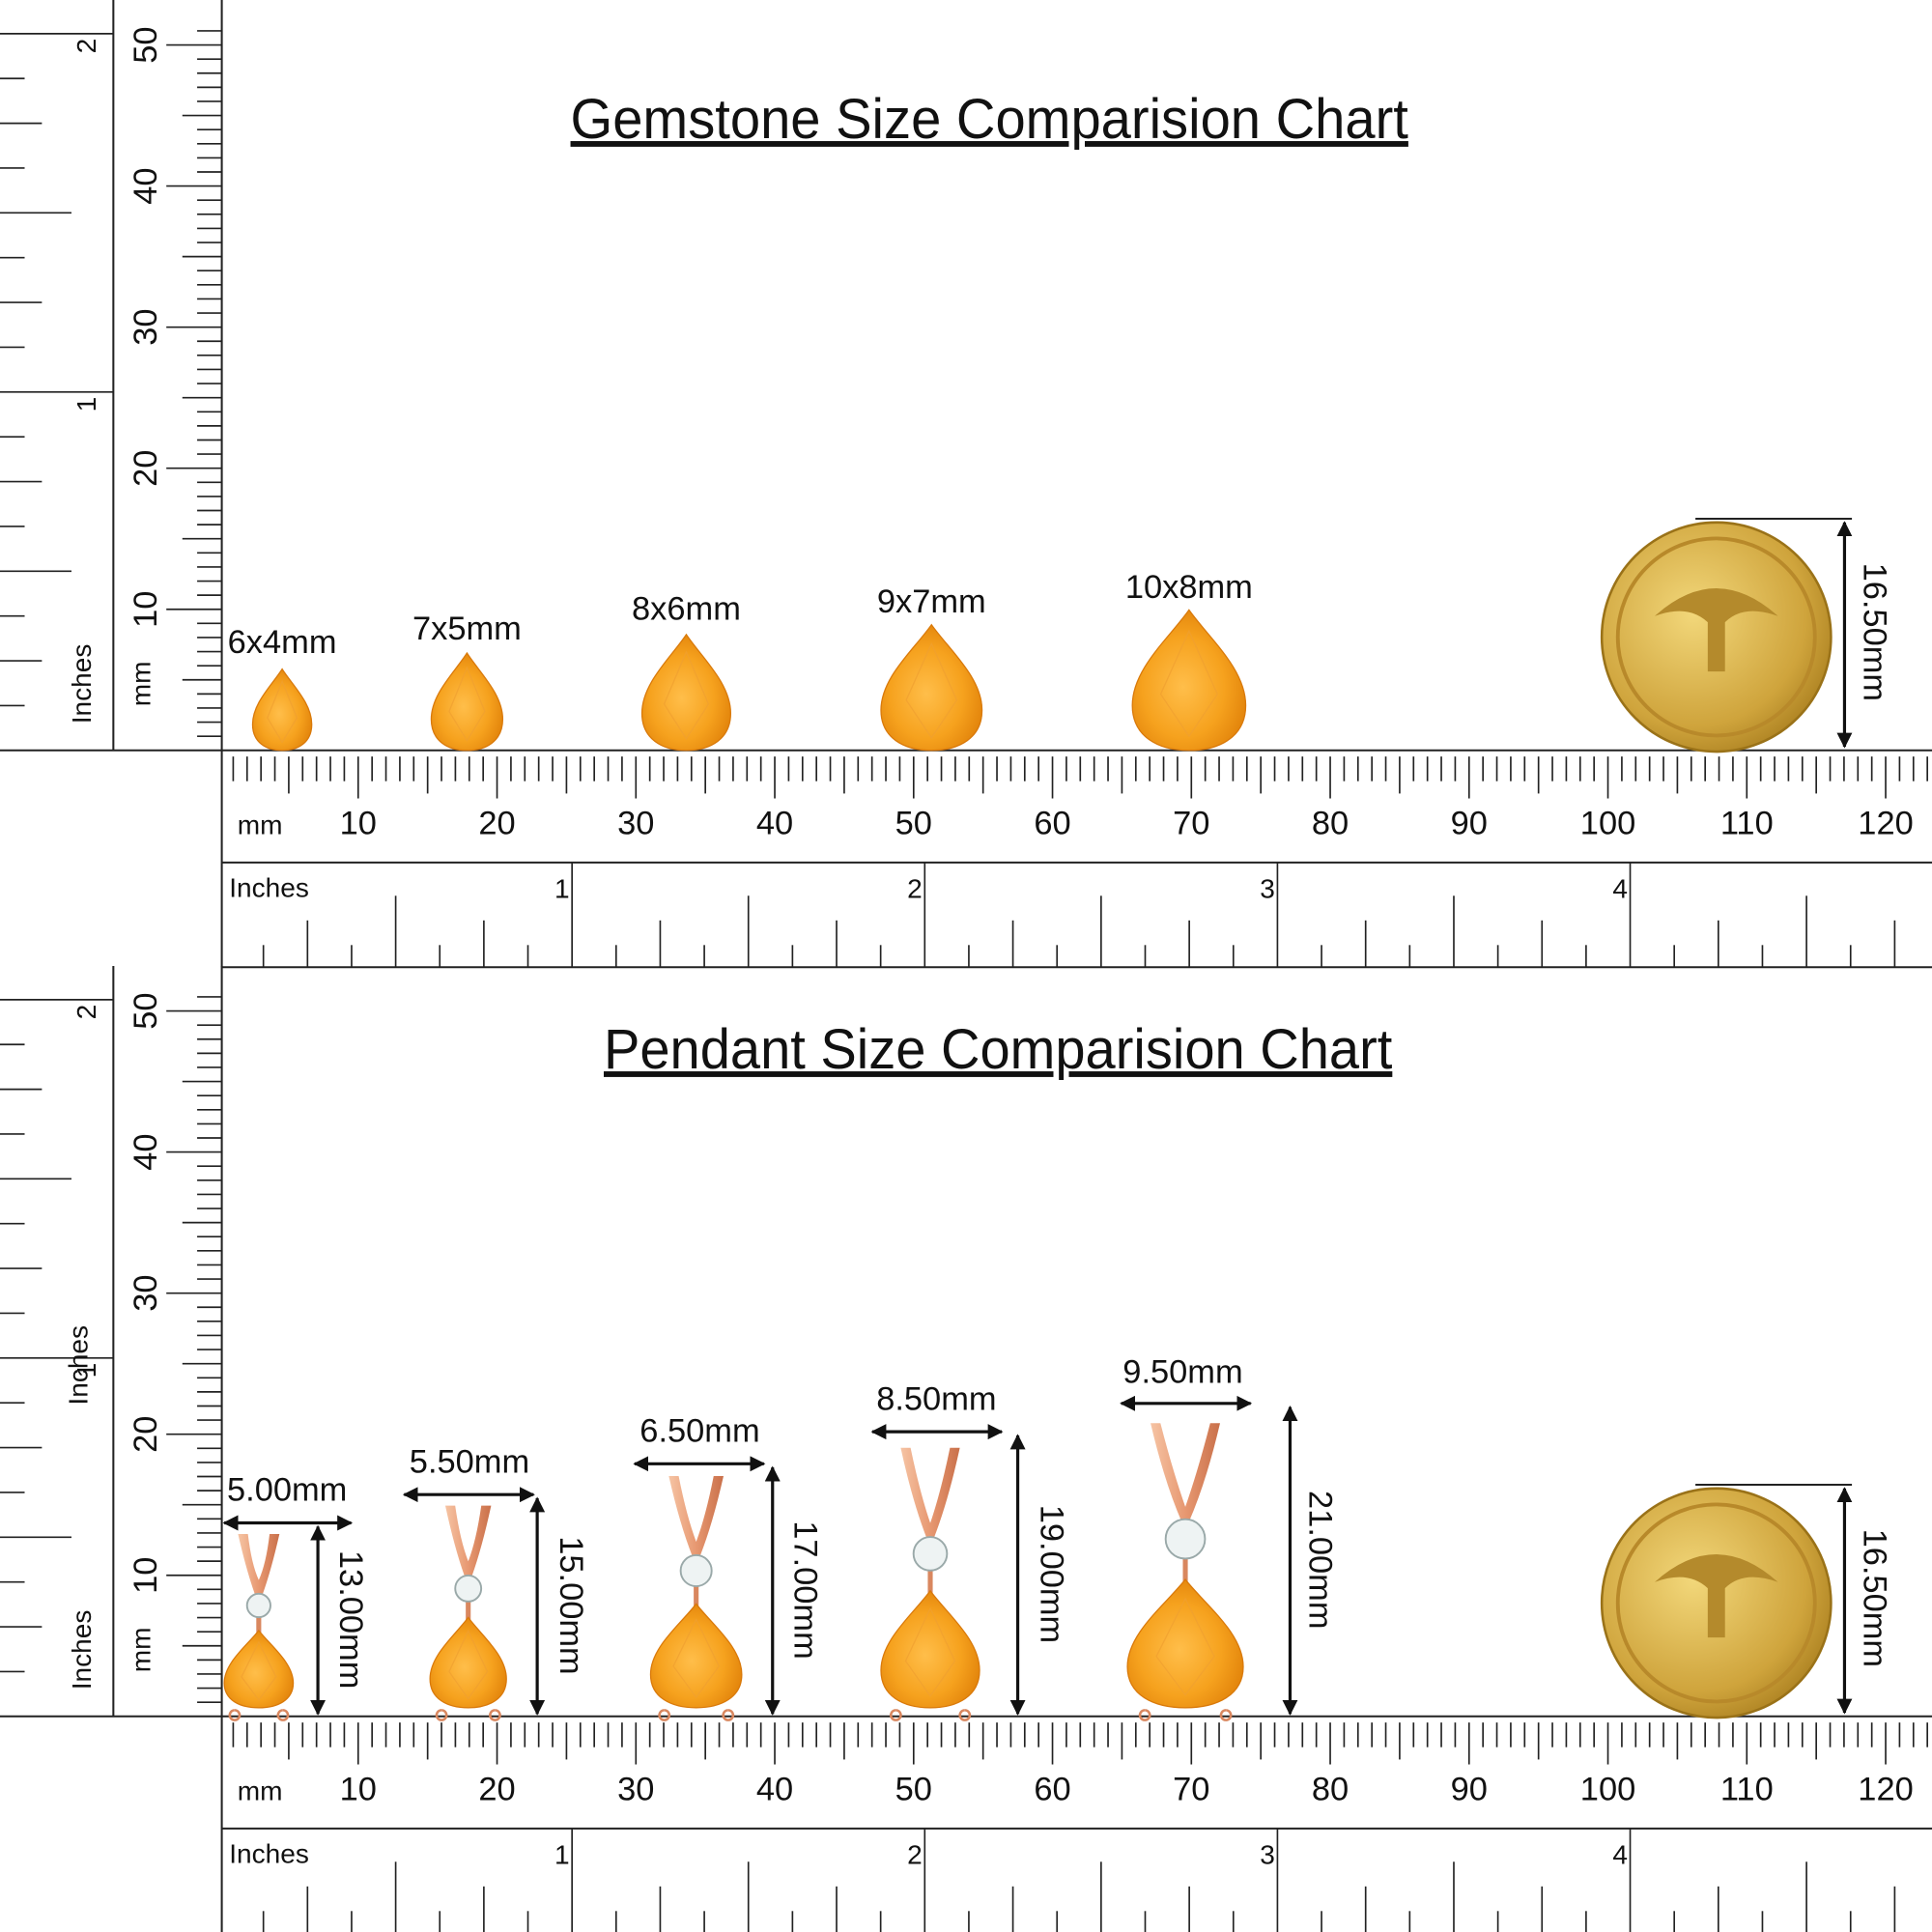 This screenshot has height=1932, width=1932. I want to click on gem-size: 7x5mm, so click(467, 629).